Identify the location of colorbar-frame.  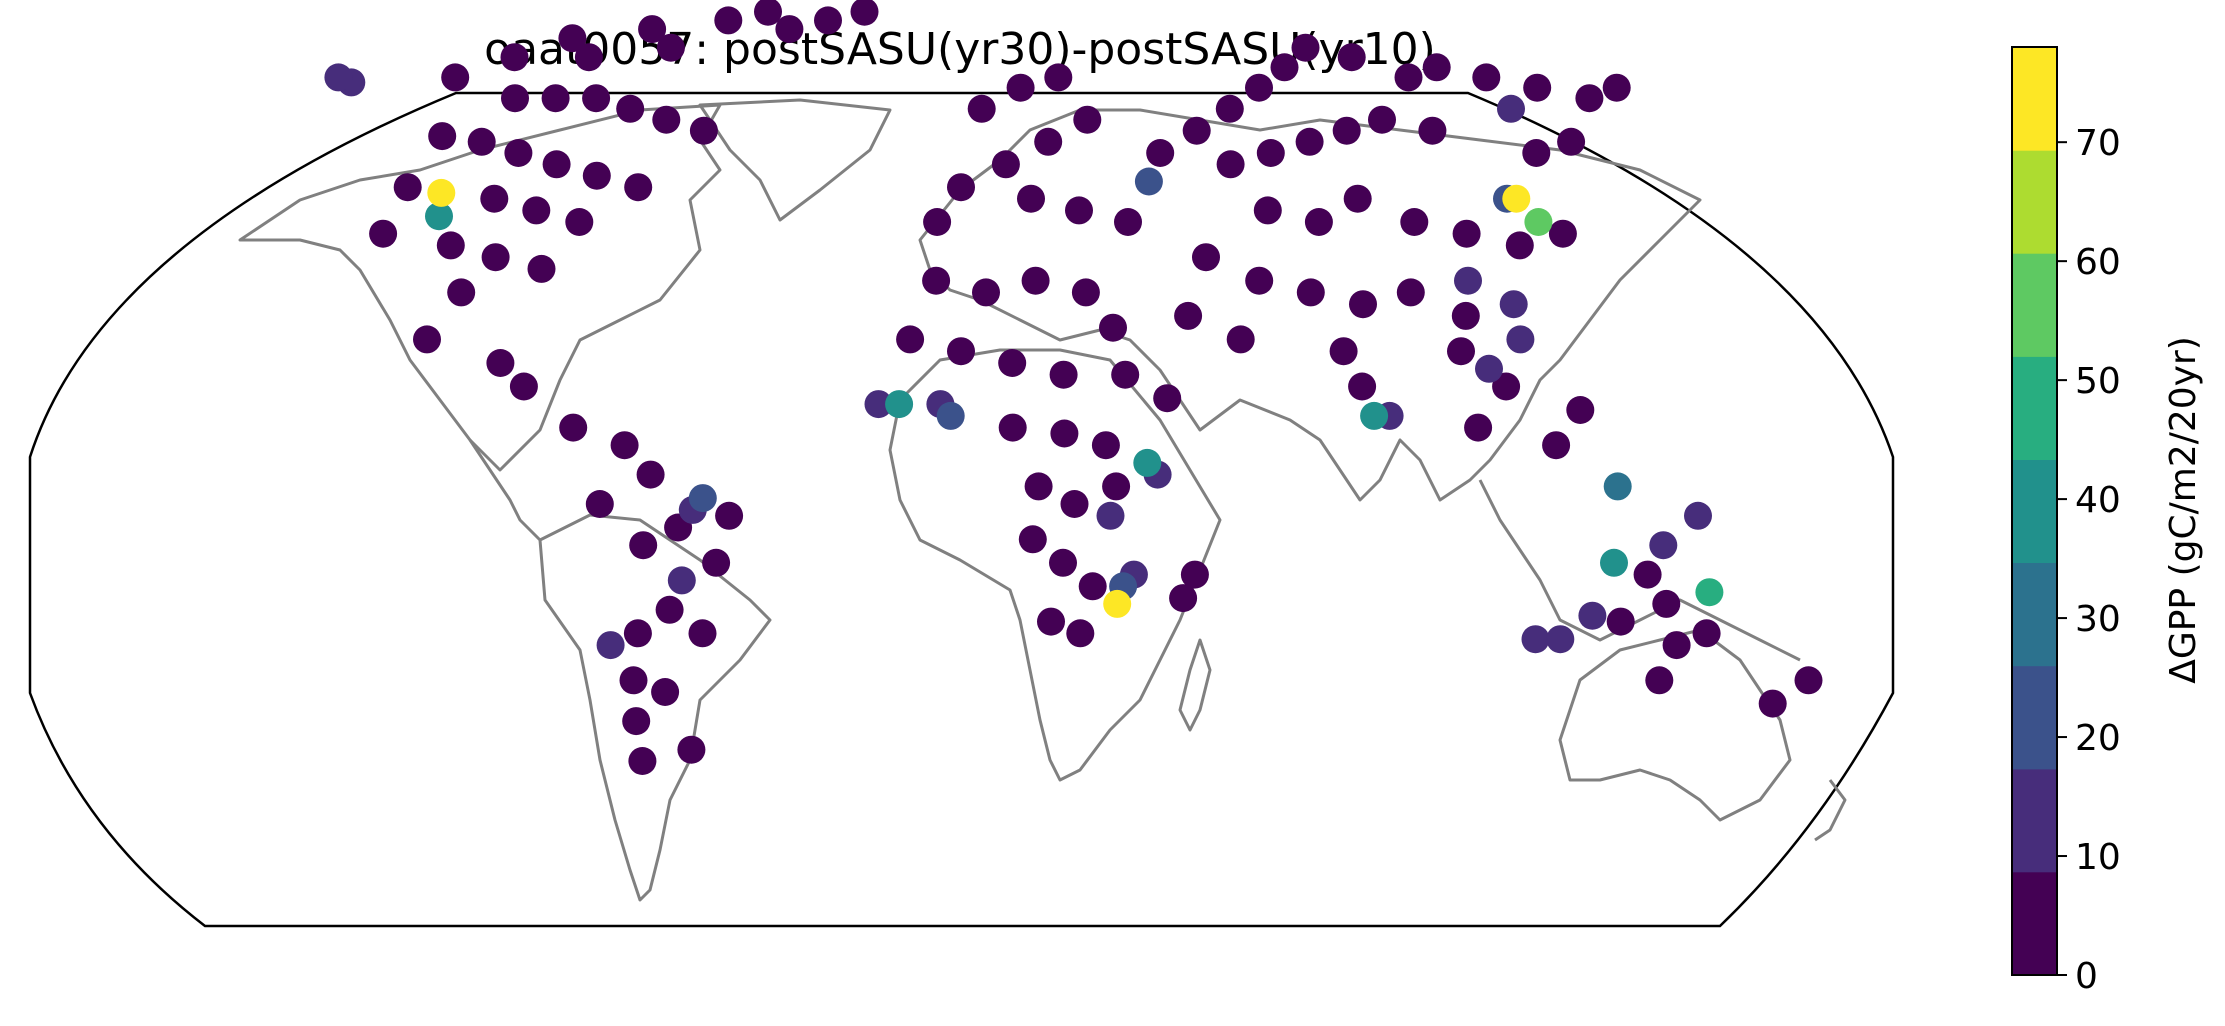
(2034, 511).